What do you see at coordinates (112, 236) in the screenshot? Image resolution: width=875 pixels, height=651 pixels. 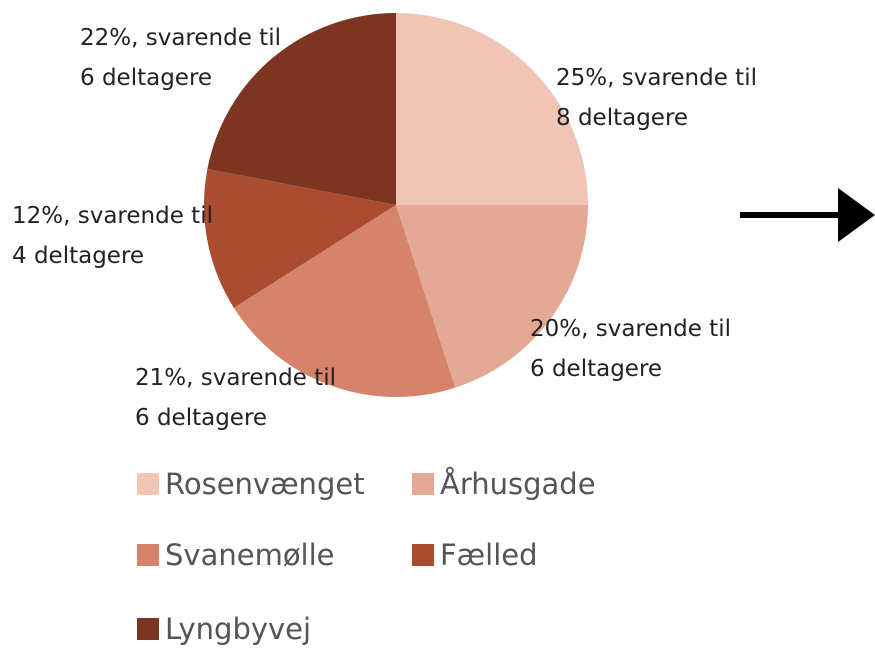 I see `data-label: 12%, svarende til 4 deltagere` at bounding box center [112, 236].